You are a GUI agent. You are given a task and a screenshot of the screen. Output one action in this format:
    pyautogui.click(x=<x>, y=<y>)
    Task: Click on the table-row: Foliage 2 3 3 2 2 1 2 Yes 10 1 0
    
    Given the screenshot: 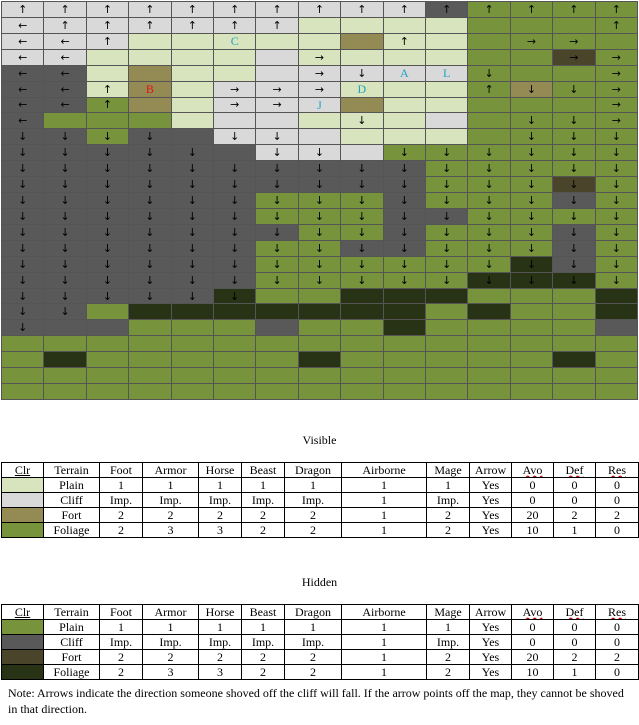 What is the action you would take?
    pyautogui.click(x=320, y=672)
    